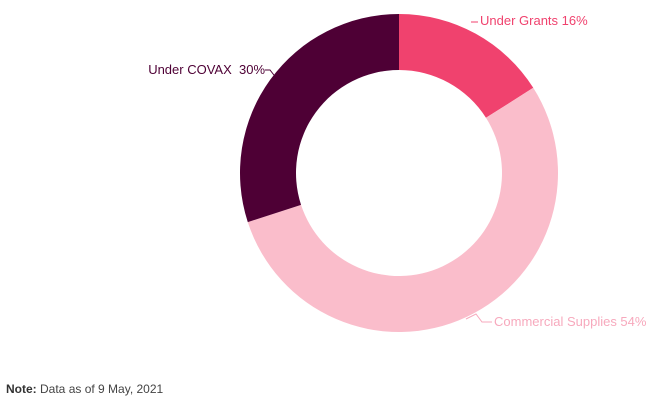  I want to click on leader-line-under-covax, so click(271, 74).